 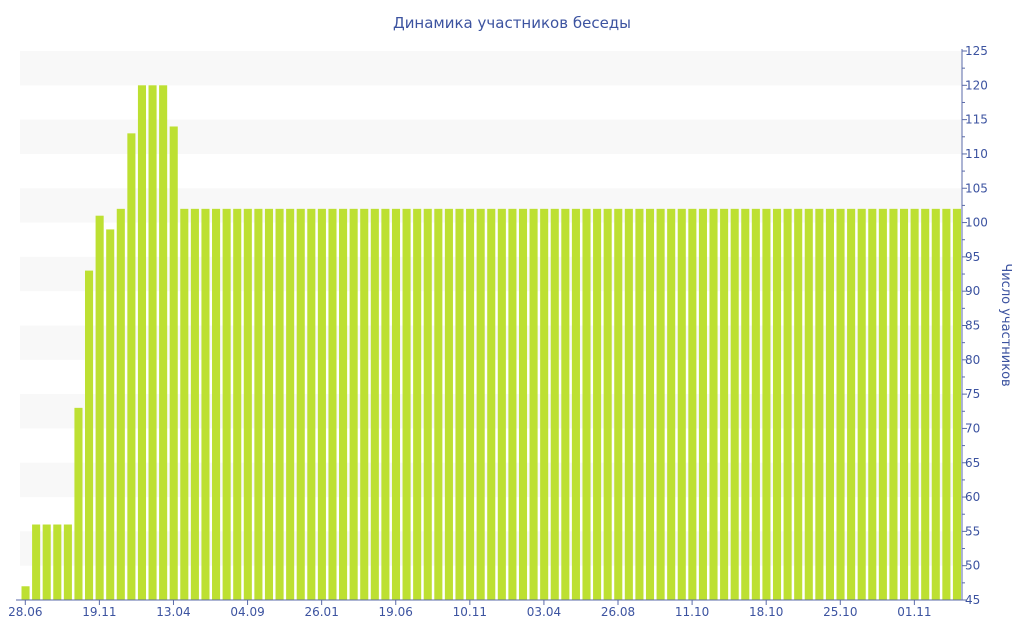 I want to click on y-tick-label: 100, so click(x=976, y=223).